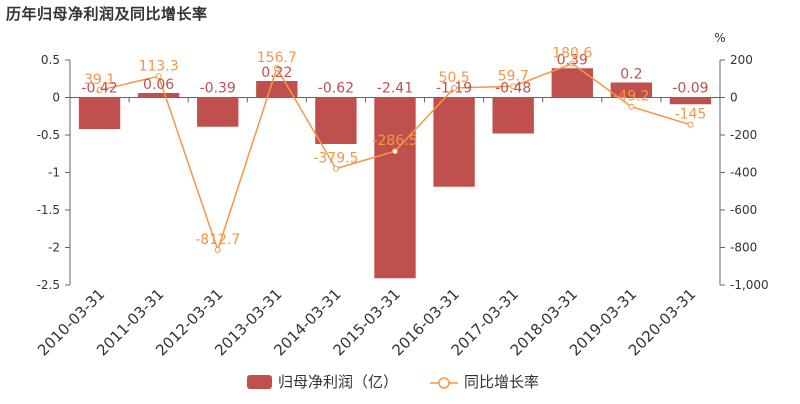 The width and height of the screenshot is (800, 404). What do you see at coordinates (743, 248) in the screenshot?
I see `y-right-tick-label: -800` at bounding box center [743, 248].